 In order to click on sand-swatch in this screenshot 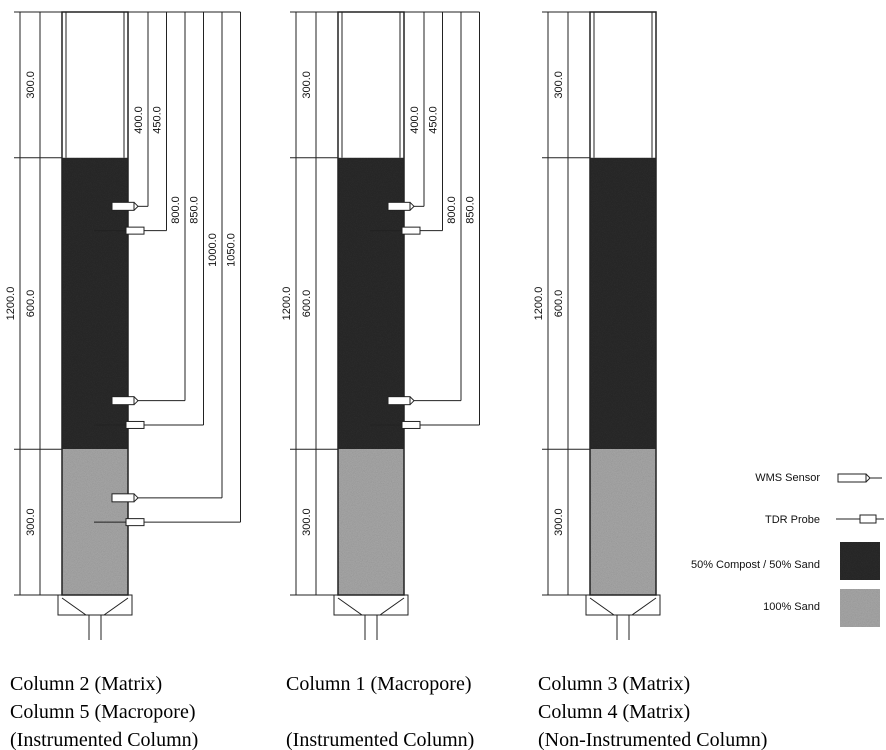, I will do `click(860, 608)`.